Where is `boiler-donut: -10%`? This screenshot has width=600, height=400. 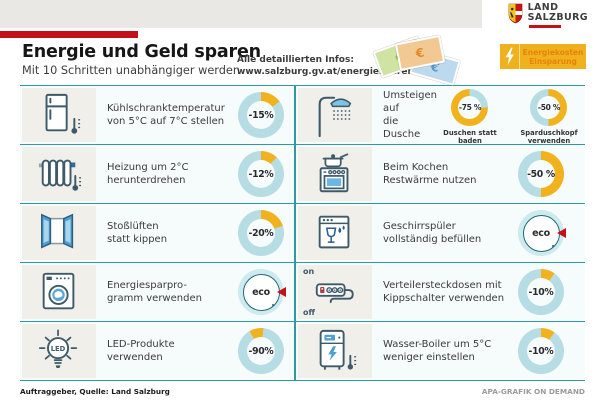 boiler-donut: -10% is located at coordinates (541, 351).